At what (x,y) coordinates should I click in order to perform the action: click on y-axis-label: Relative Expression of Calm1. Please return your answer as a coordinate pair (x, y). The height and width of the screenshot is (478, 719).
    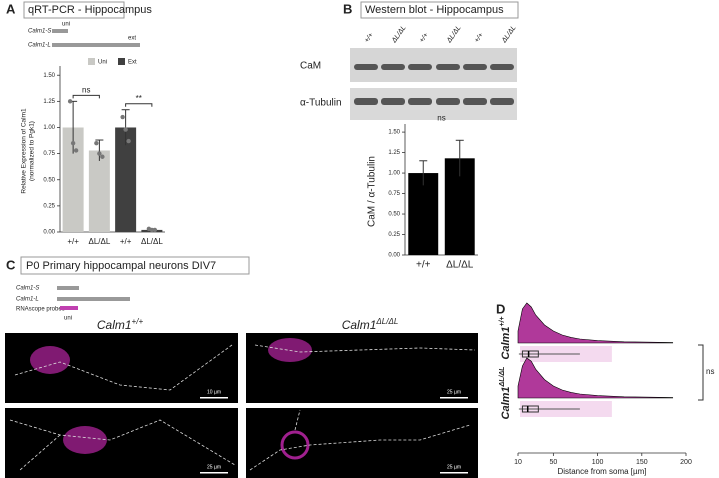
    Looking at the image, I should click on (24, 151).